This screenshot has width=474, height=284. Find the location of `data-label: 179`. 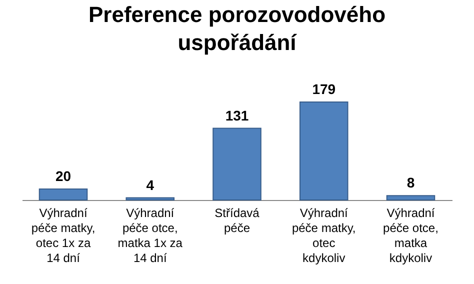

data-label: 179 is located at coordinates (324, 89).